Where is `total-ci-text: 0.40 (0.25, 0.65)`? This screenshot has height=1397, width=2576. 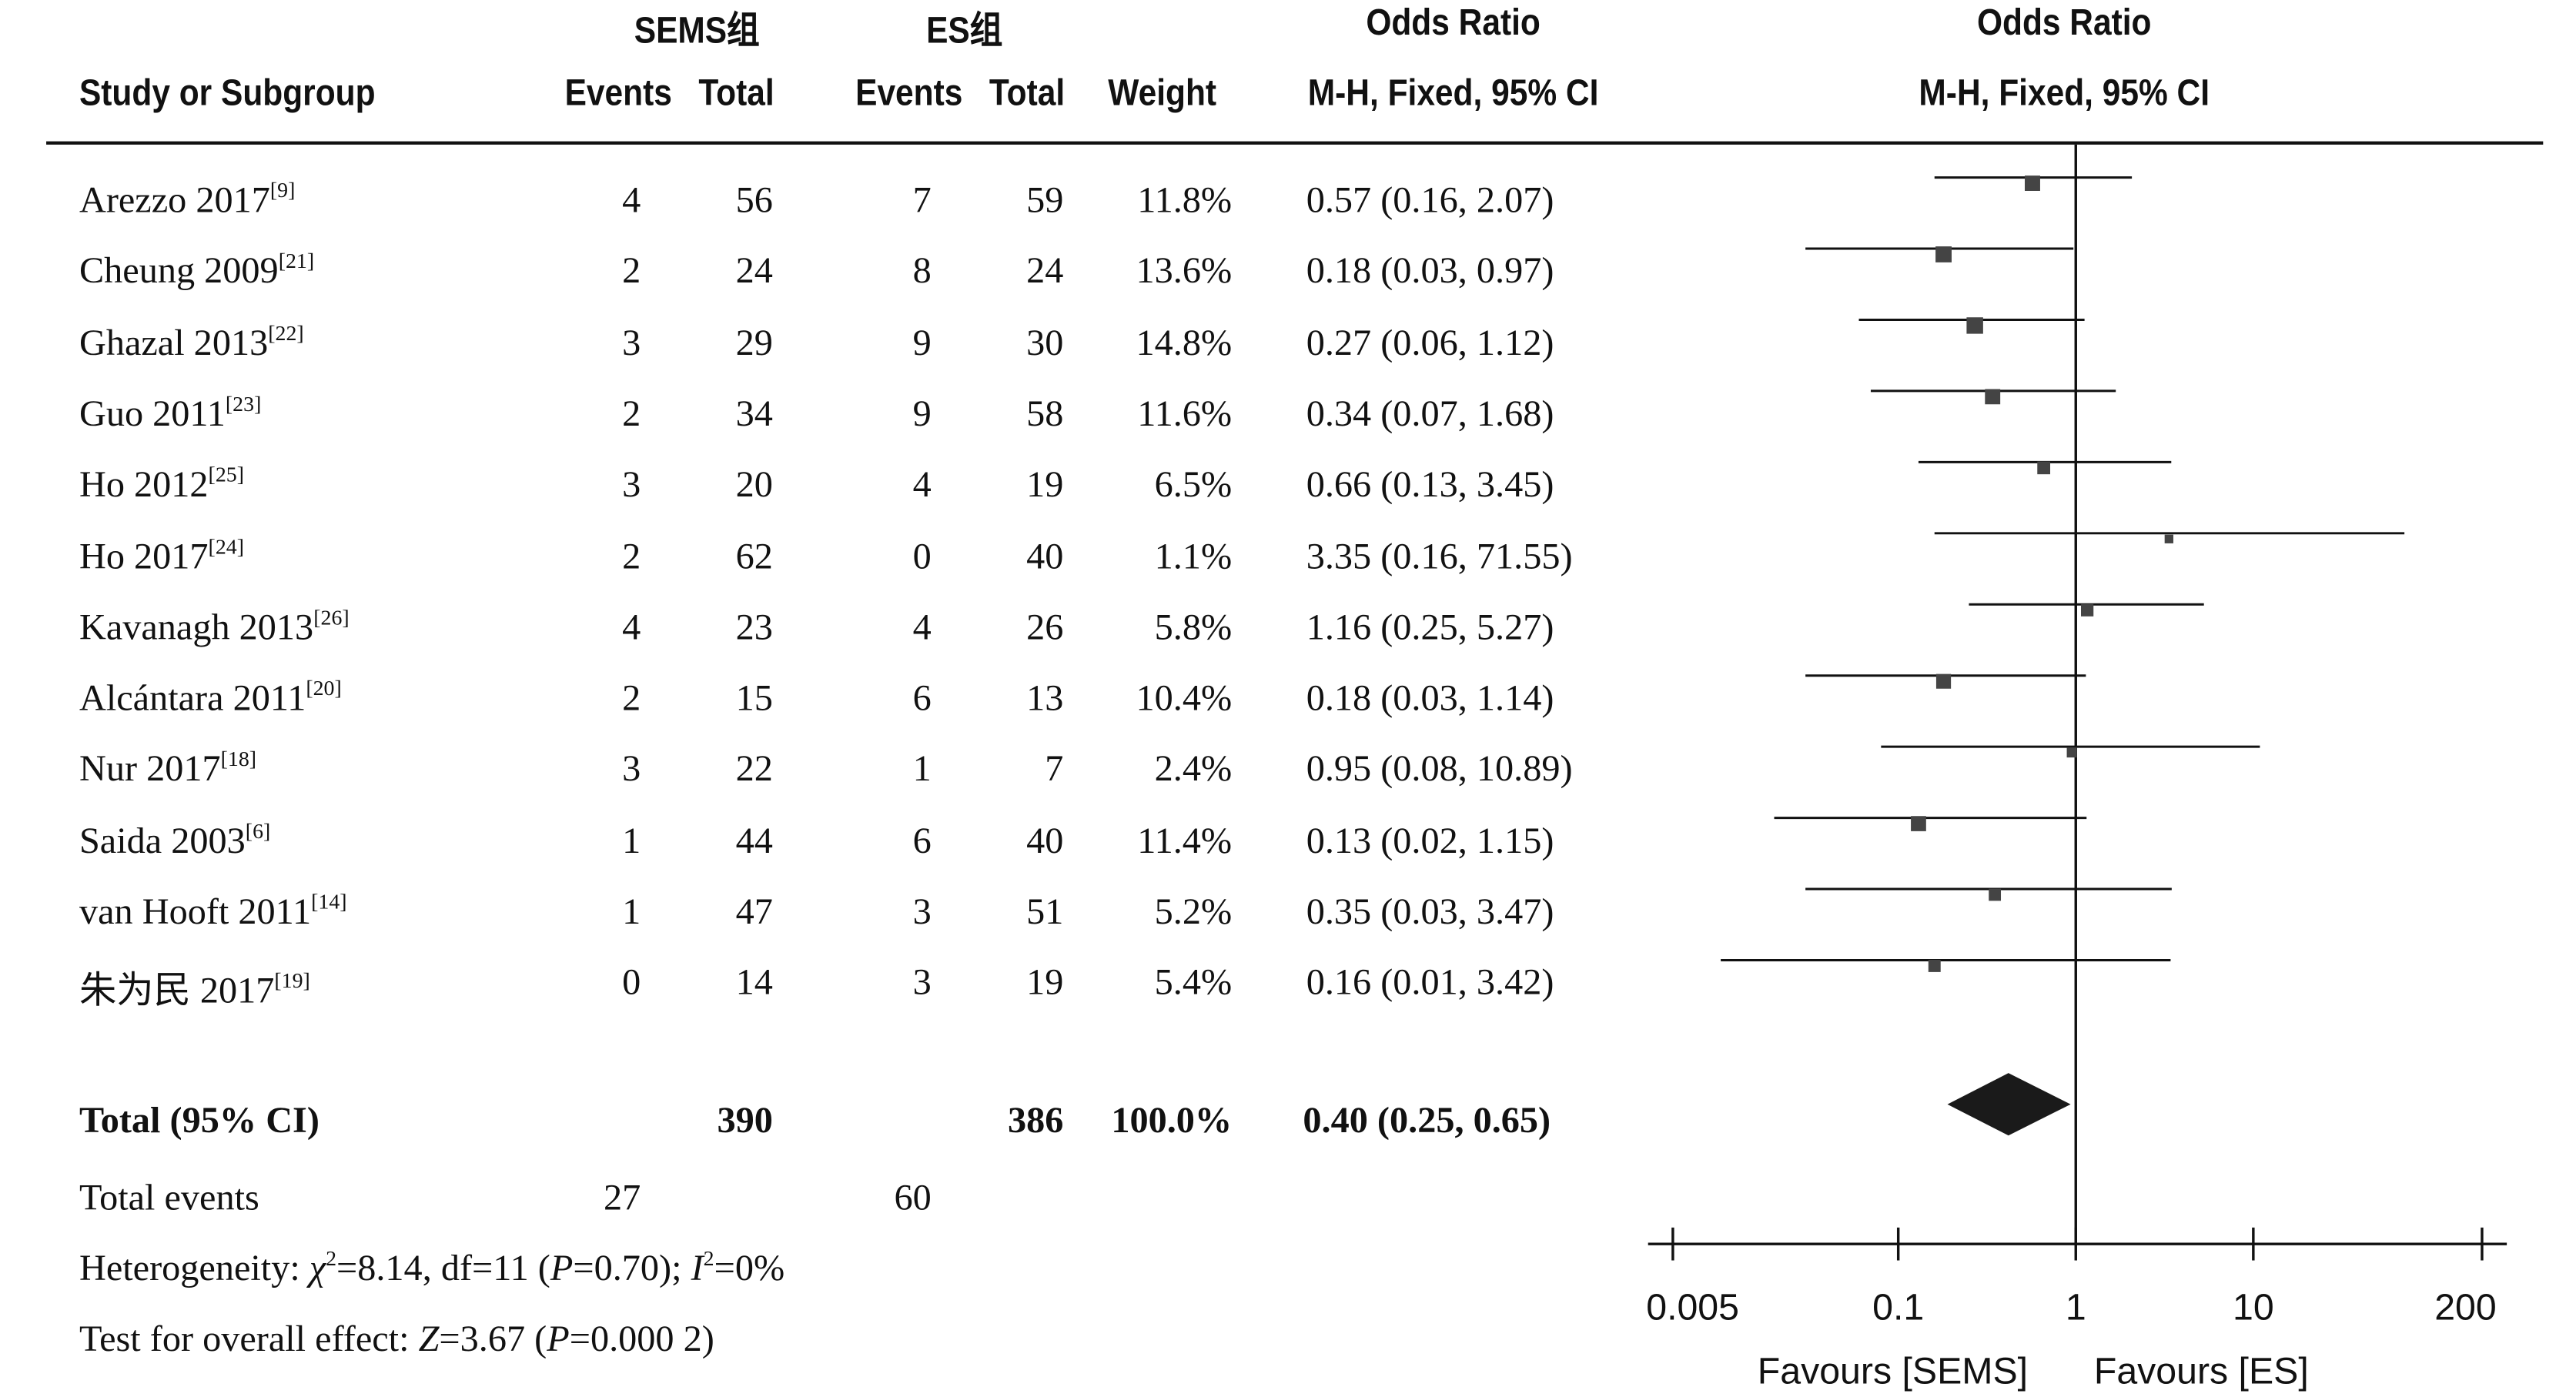
total-ci-text: 0.40 (0.25, 0.65) is located at coordinates (1427, 1120).